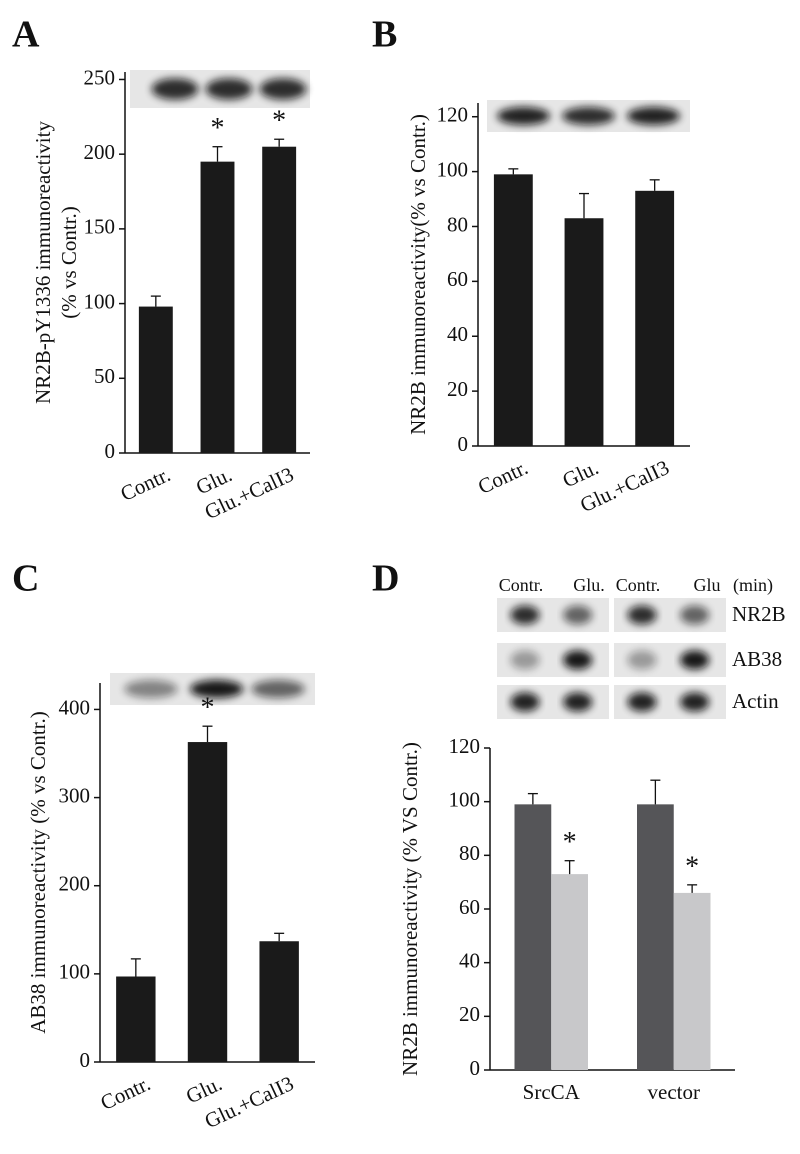 The height and width of the screenshot is (1154, 800). I want to click on panel-label: D, so click(385, 579).